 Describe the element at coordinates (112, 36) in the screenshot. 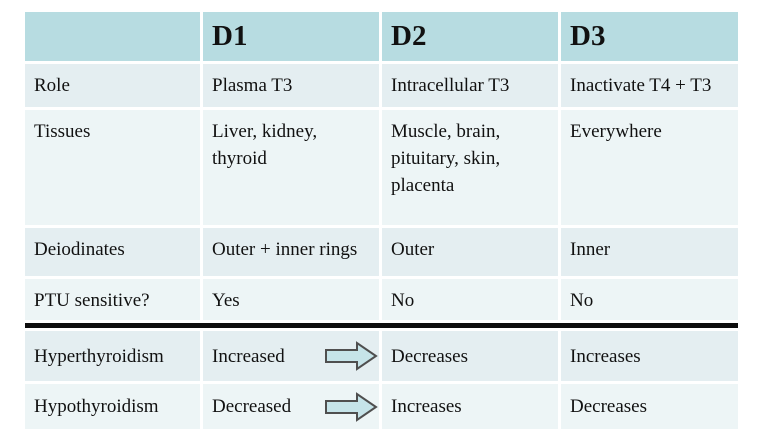

I see `header-blank-cell` at that location.